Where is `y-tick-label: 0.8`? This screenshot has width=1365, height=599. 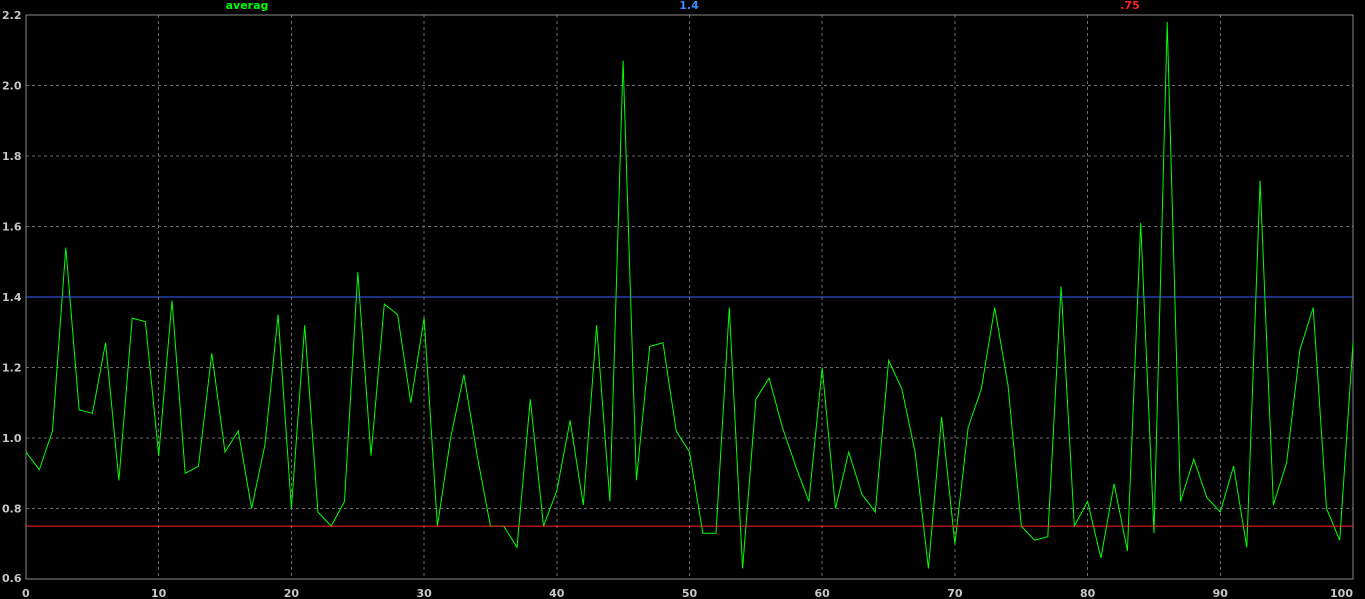
y-tick-label: 0.8 is located at coordinates (12, 509).